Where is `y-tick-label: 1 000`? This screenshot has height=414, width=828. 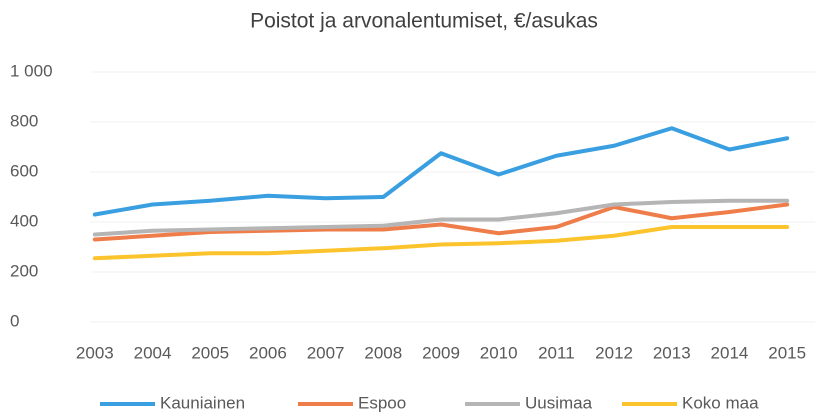 y-tick-label: 1 000 is located at coordinates (31, 70).